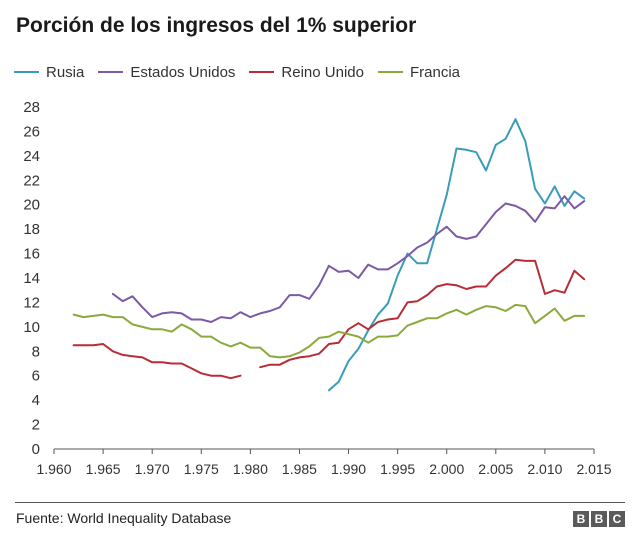 This screenshot has width=640, height=547. Describe the element at coordinates (544, 469) in the screenshot. I see `x-tick-label: 2.010` at that location.